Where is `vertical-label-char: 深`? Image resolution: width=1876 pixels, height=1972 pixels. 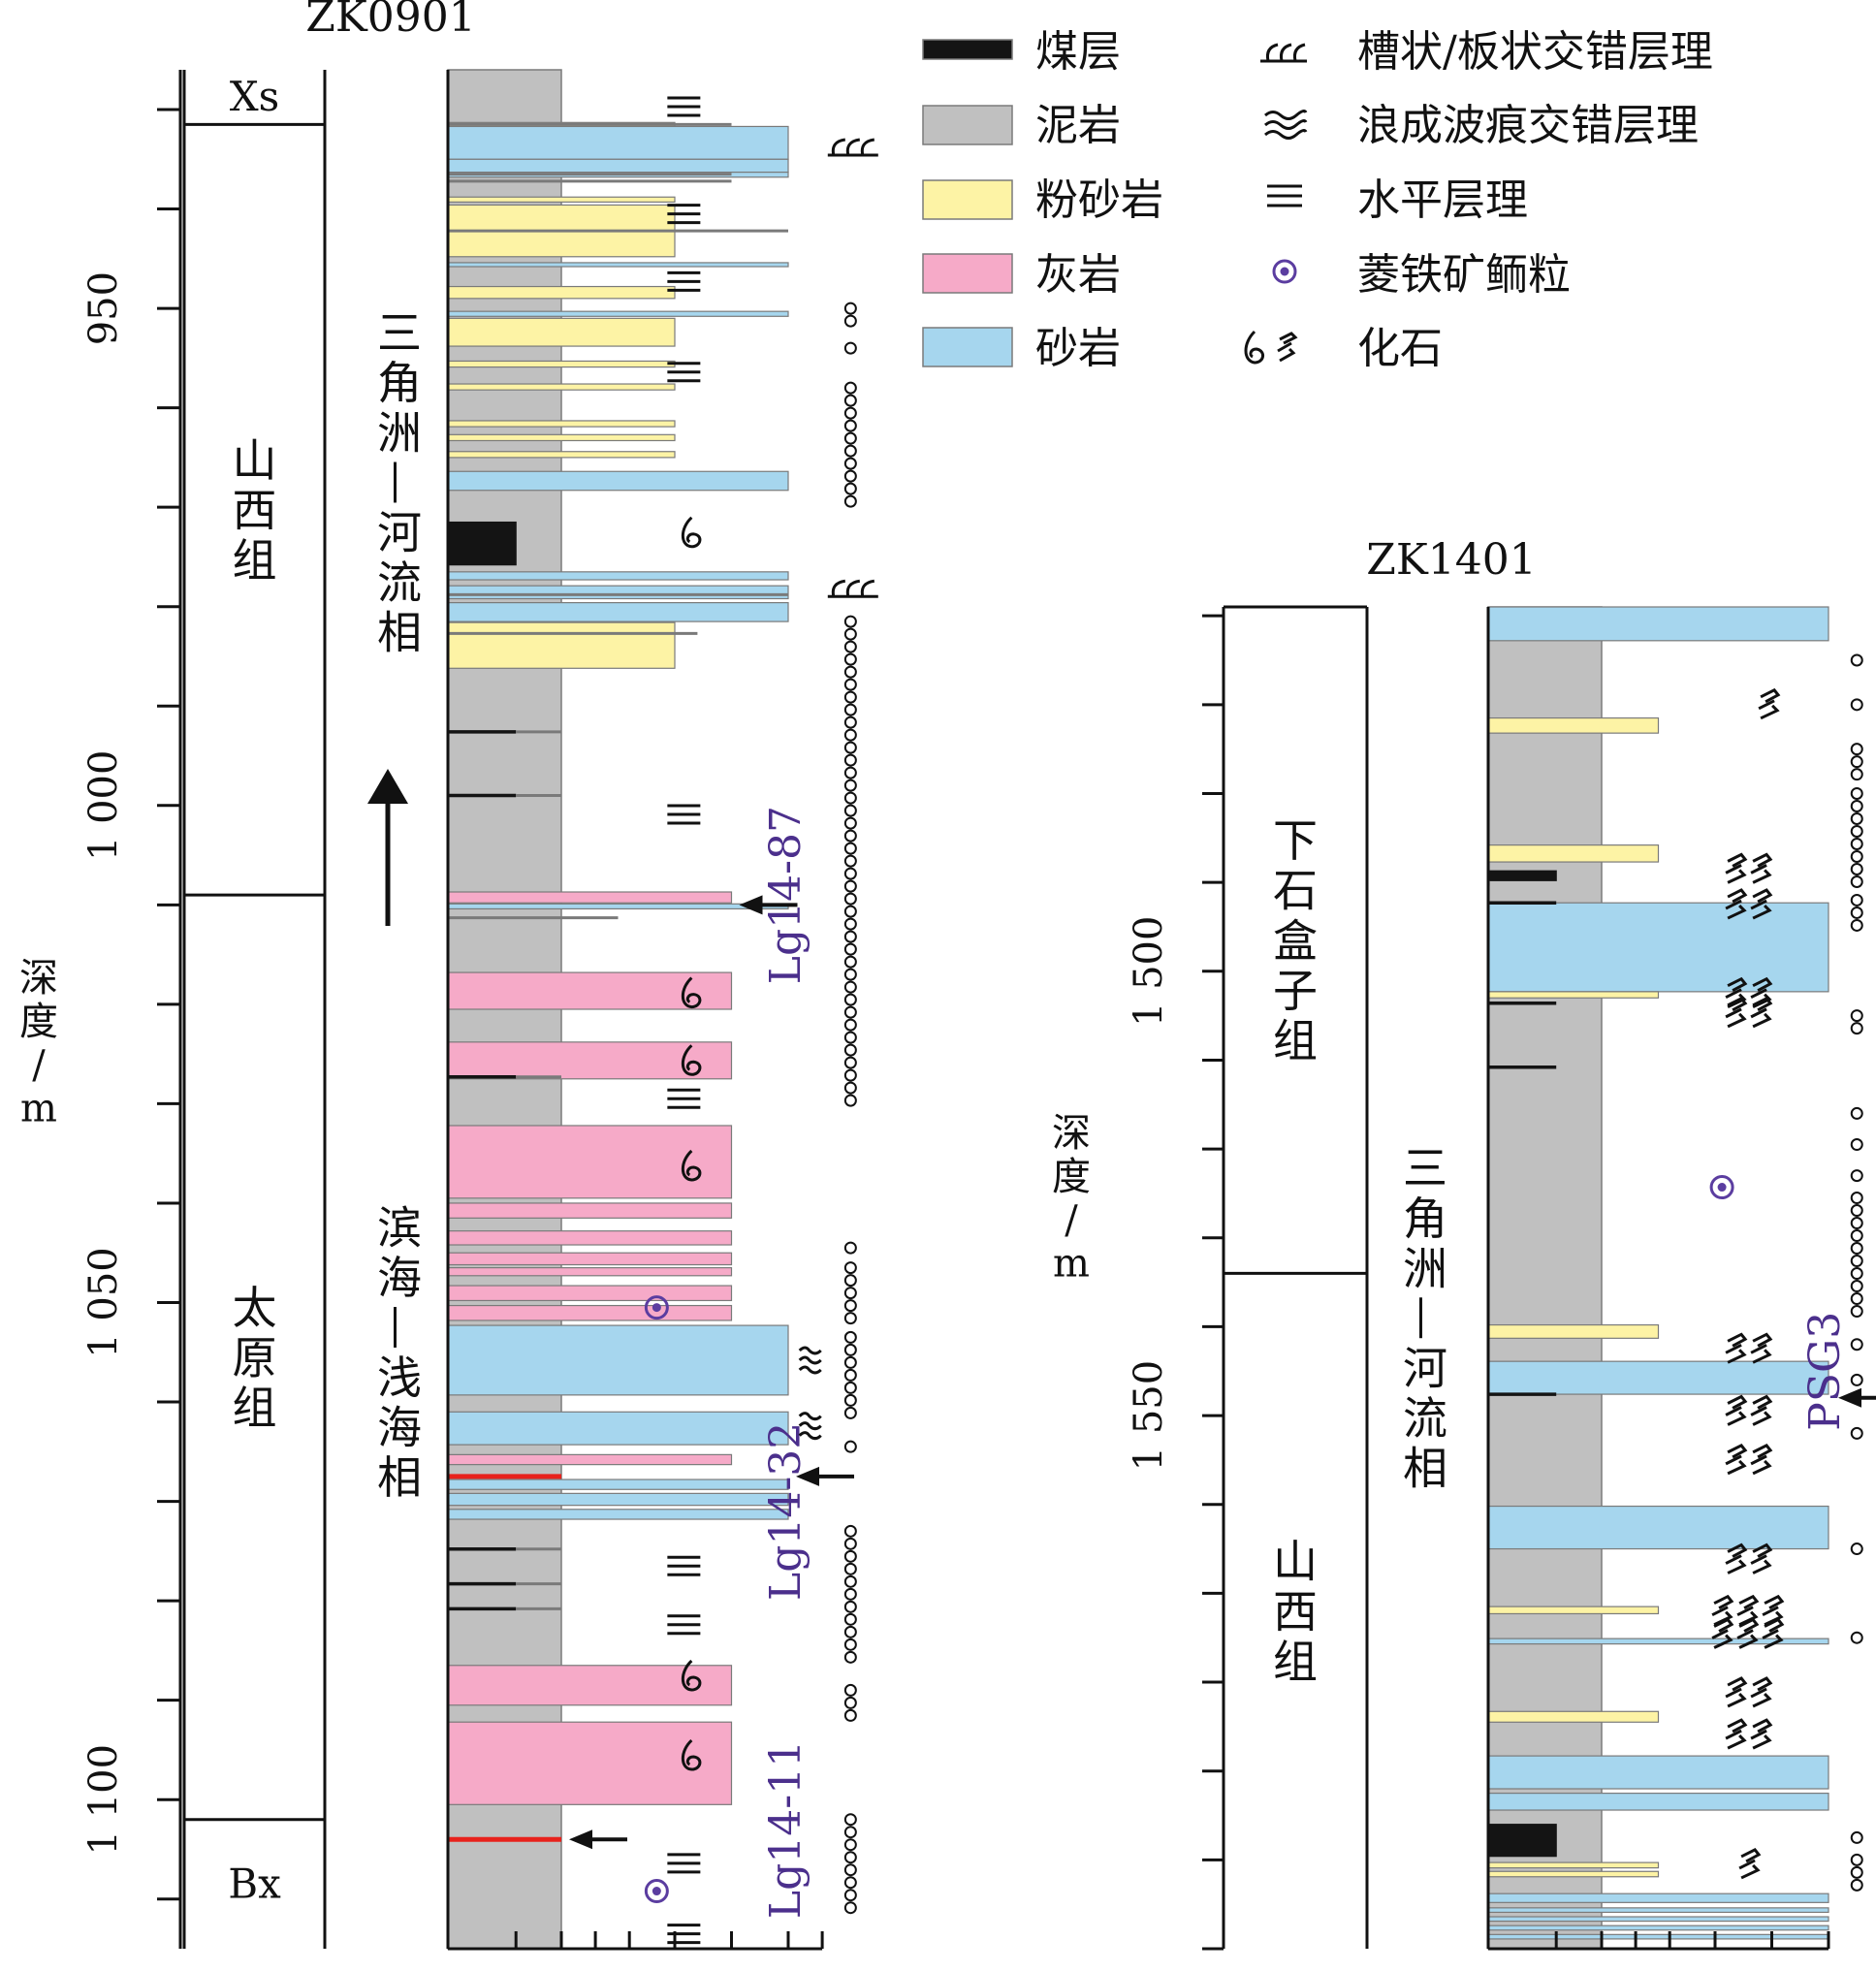 vertical-label-char: 深 is located at coordinates (38, 978).